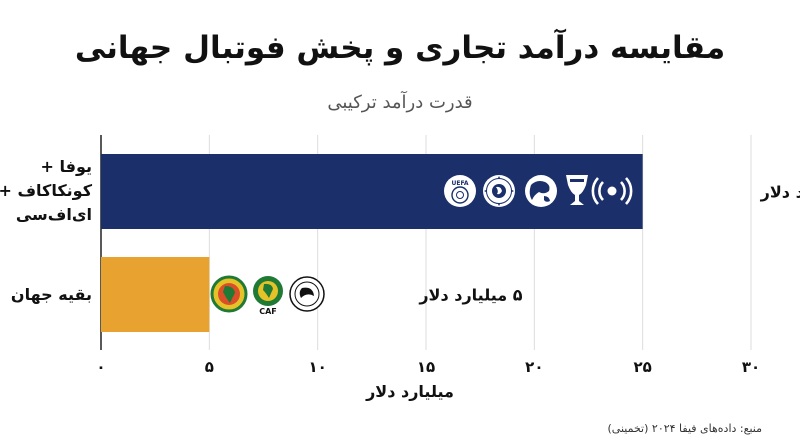  Describe the element at coordinates (541, 191) in the screenshot. I see `globe-icon` at that location.